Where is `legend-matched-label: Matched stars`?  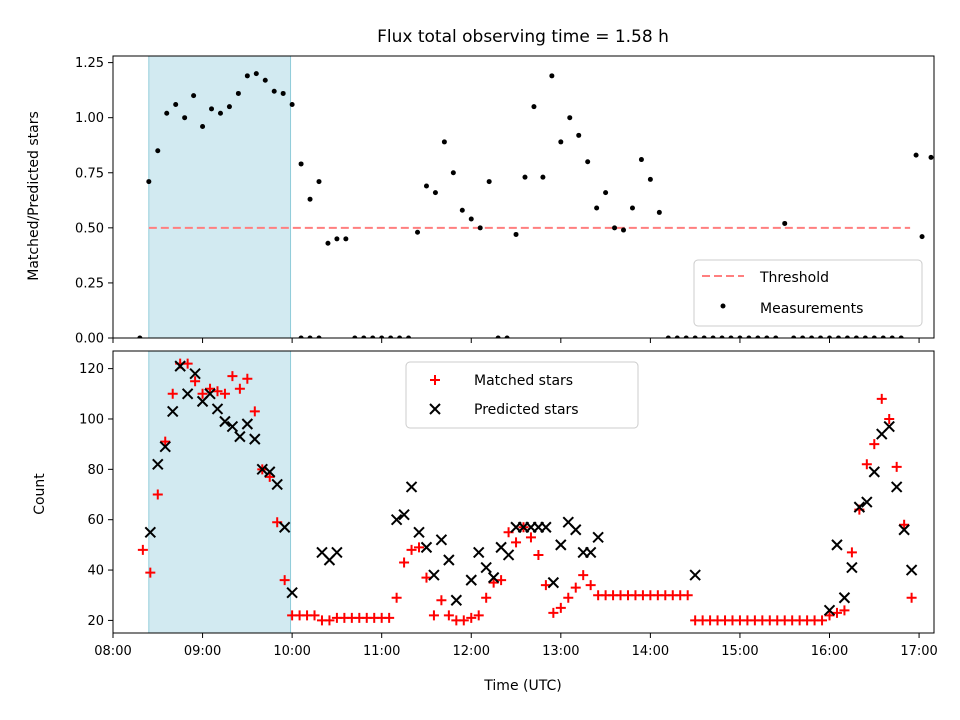 legend-matched-label: Matched stars is located at coordinates (523, 381).